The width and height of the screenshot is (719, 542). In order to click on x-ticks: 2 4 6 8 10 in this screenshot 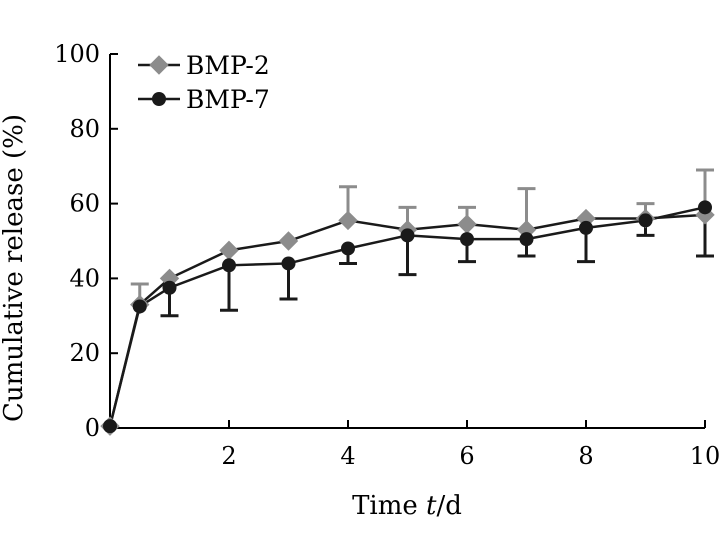, I will do `click(470, 445)`.